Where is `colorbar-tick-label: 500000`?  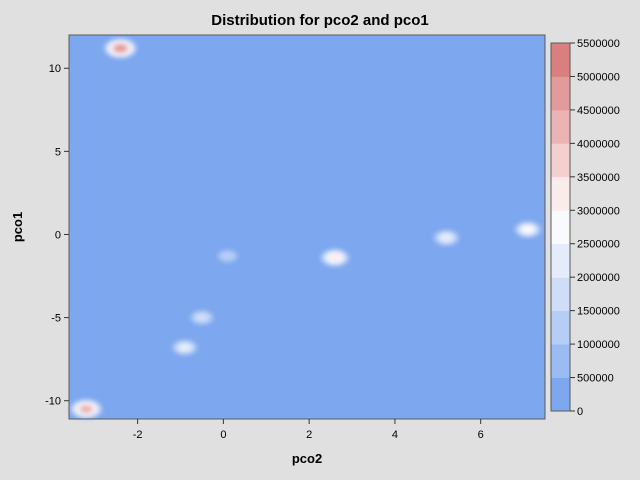
colorbar-tick-label: 500000 is located at coordinates (595, 379).